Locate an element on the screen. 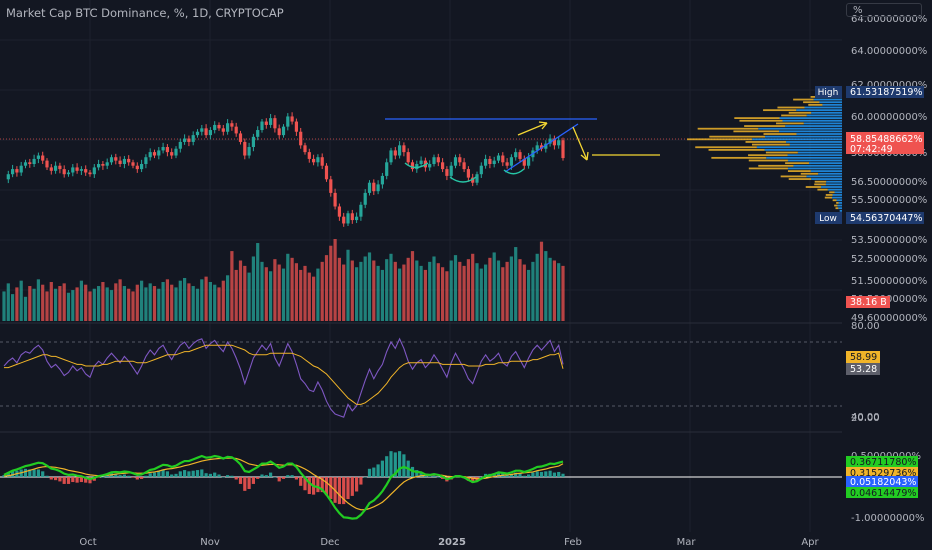  rising-trendline is located at coordinates (541, 148).